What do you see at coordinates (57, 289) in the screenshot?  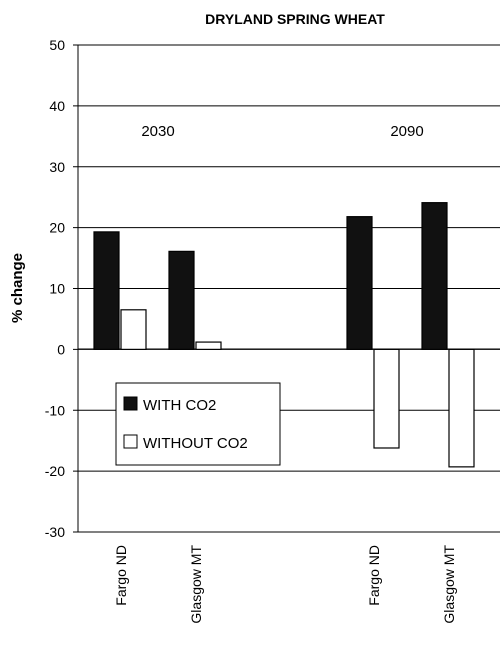 I see `y-tick-label: 10` at bounding box center [57, 289].